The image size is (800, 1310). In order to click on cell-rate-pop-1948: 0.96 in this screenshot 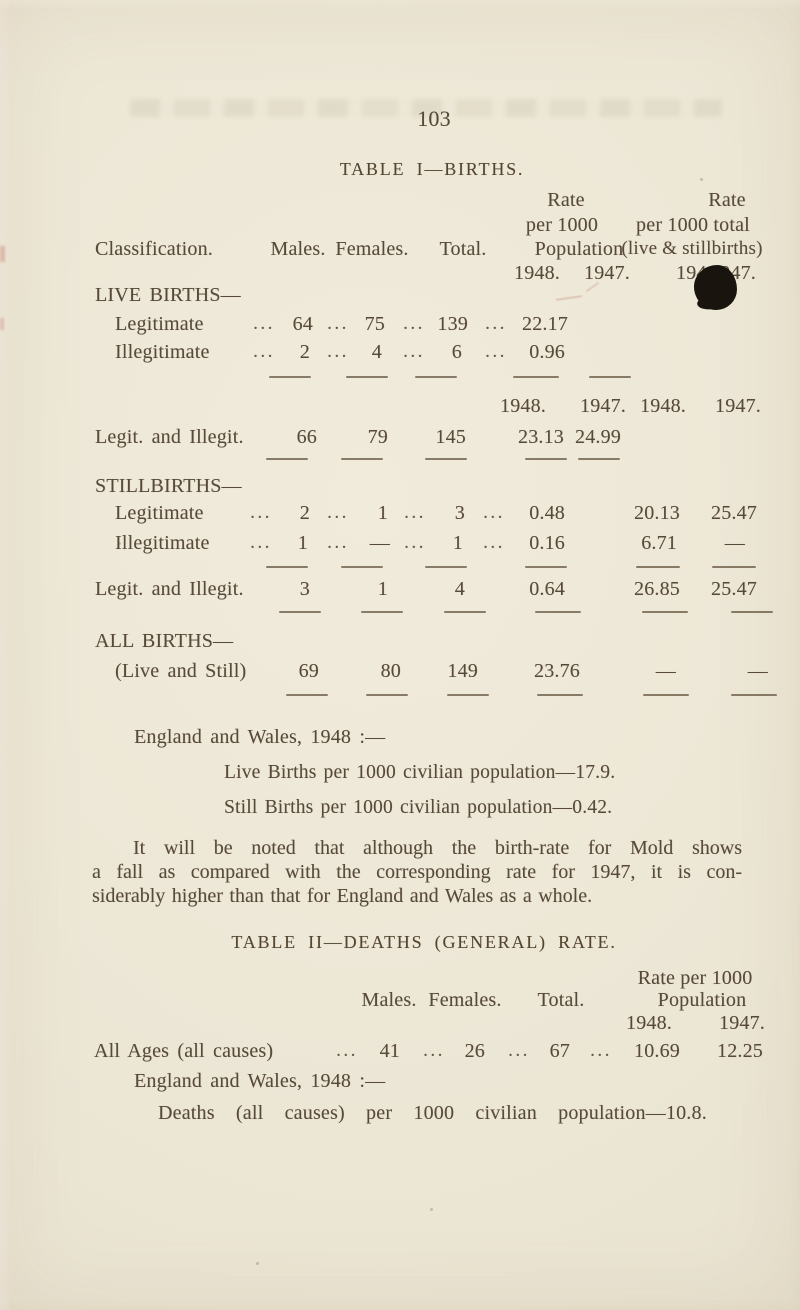, I will do `click(547, 352)`.